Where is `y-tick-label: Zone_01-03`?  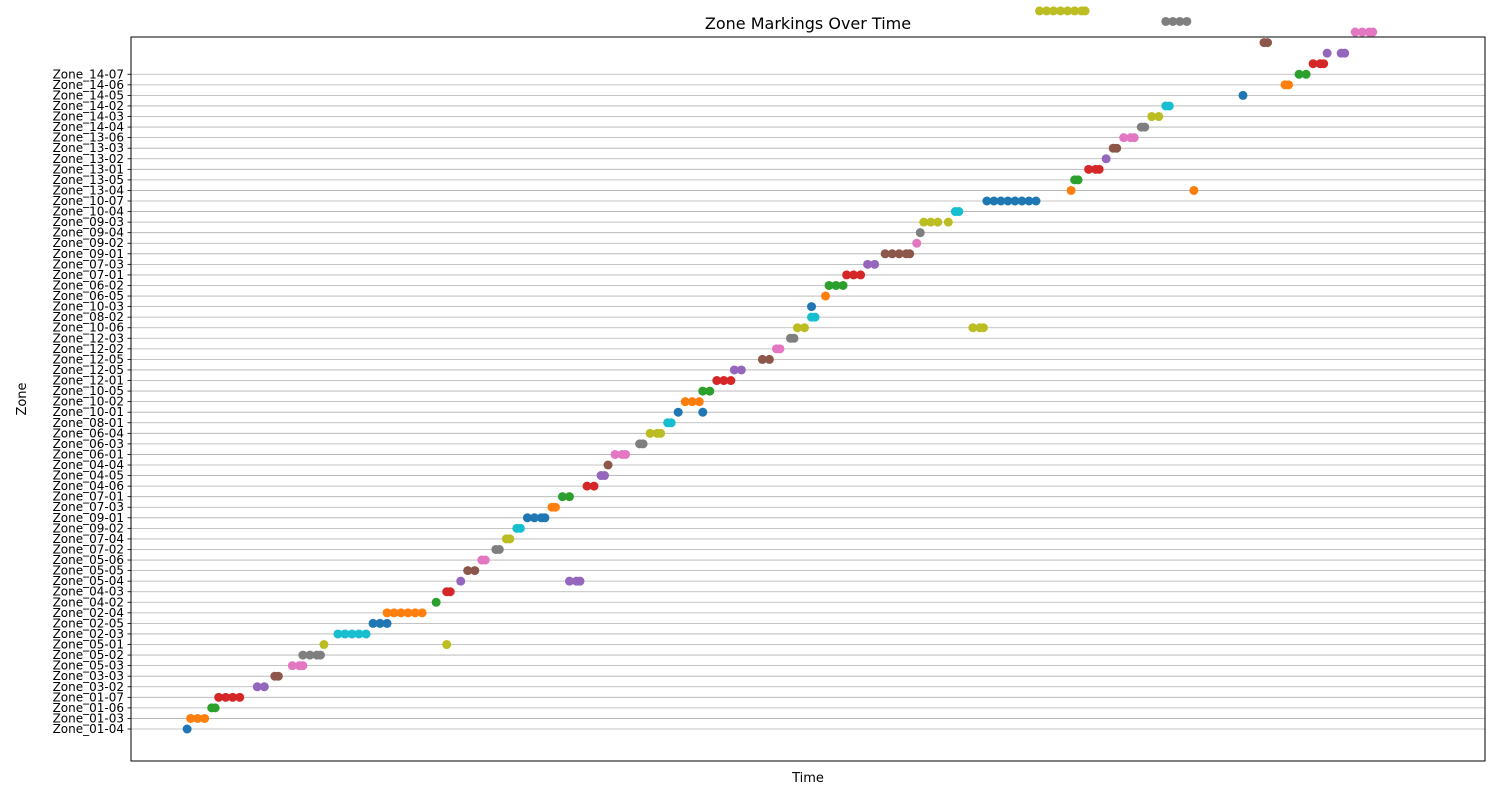 y-tick-label: Zone_01-03 is located at coordinates (88, 718).